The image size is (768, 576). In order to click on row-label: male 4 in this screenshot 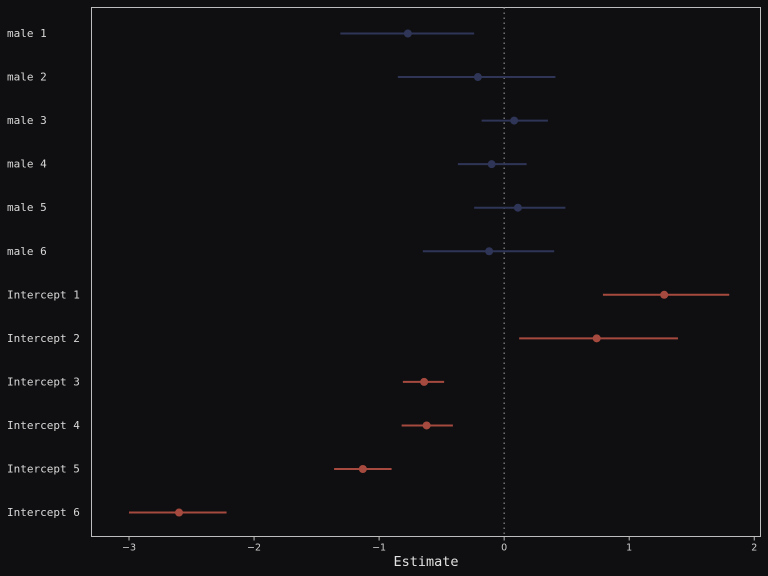, I will do `click(27, 164)`.